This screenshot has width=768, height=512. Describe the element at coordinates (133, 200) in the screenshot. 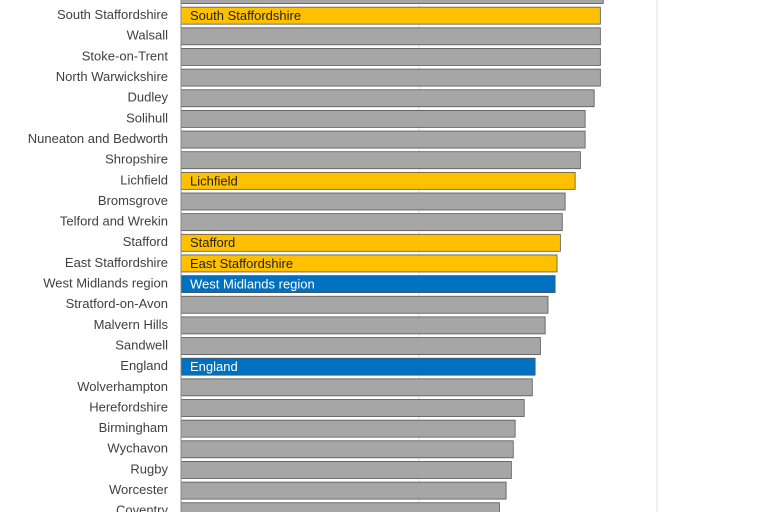

I see `y-tick-label: Bromsgrove` at that location.